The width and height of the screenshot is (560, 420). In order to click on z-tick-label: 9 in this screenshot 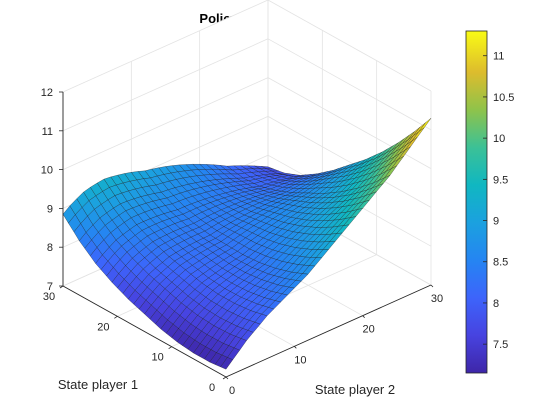, I will do `click(50, 209)`.